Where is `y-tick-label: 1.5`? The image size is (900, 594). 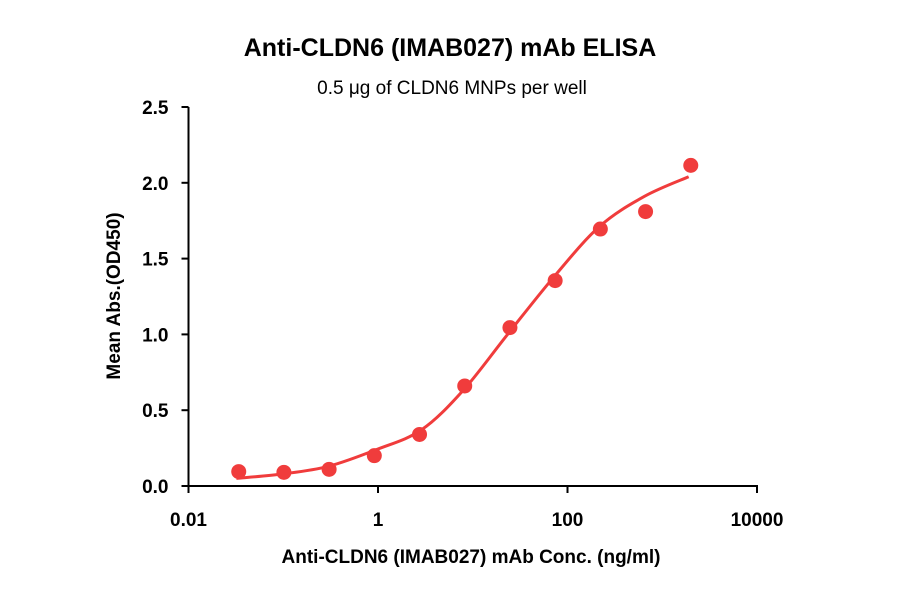 y-tick-label: 1.5 is located at coordinates (155, 260).